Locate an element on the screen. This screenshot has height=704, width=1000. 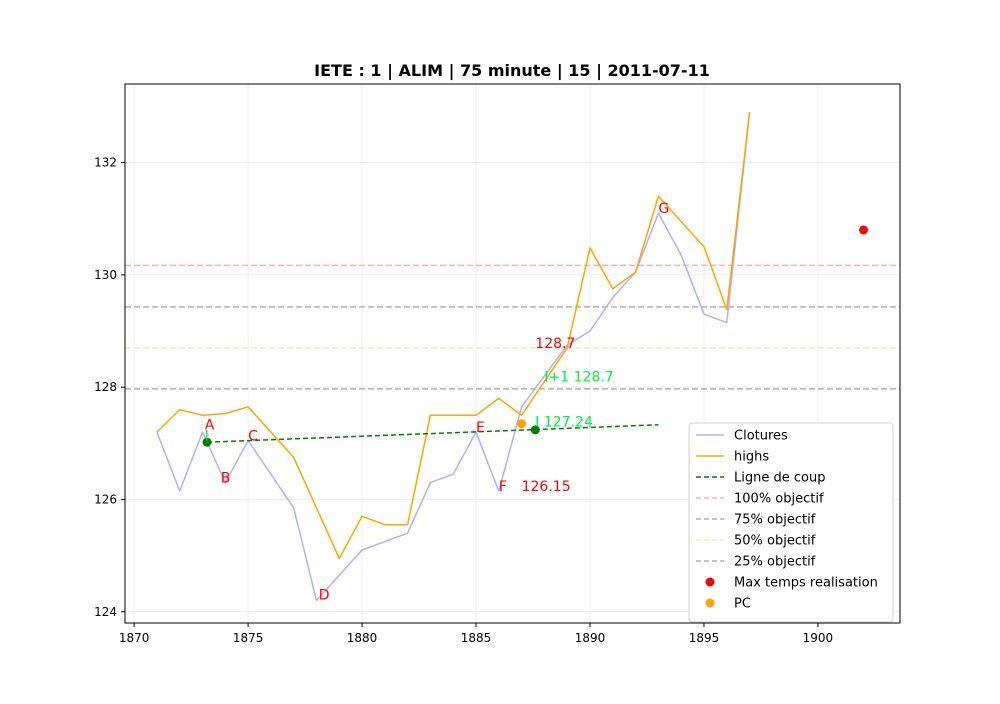
x-tick-label: 1875 is located at coordinates (248, 638).